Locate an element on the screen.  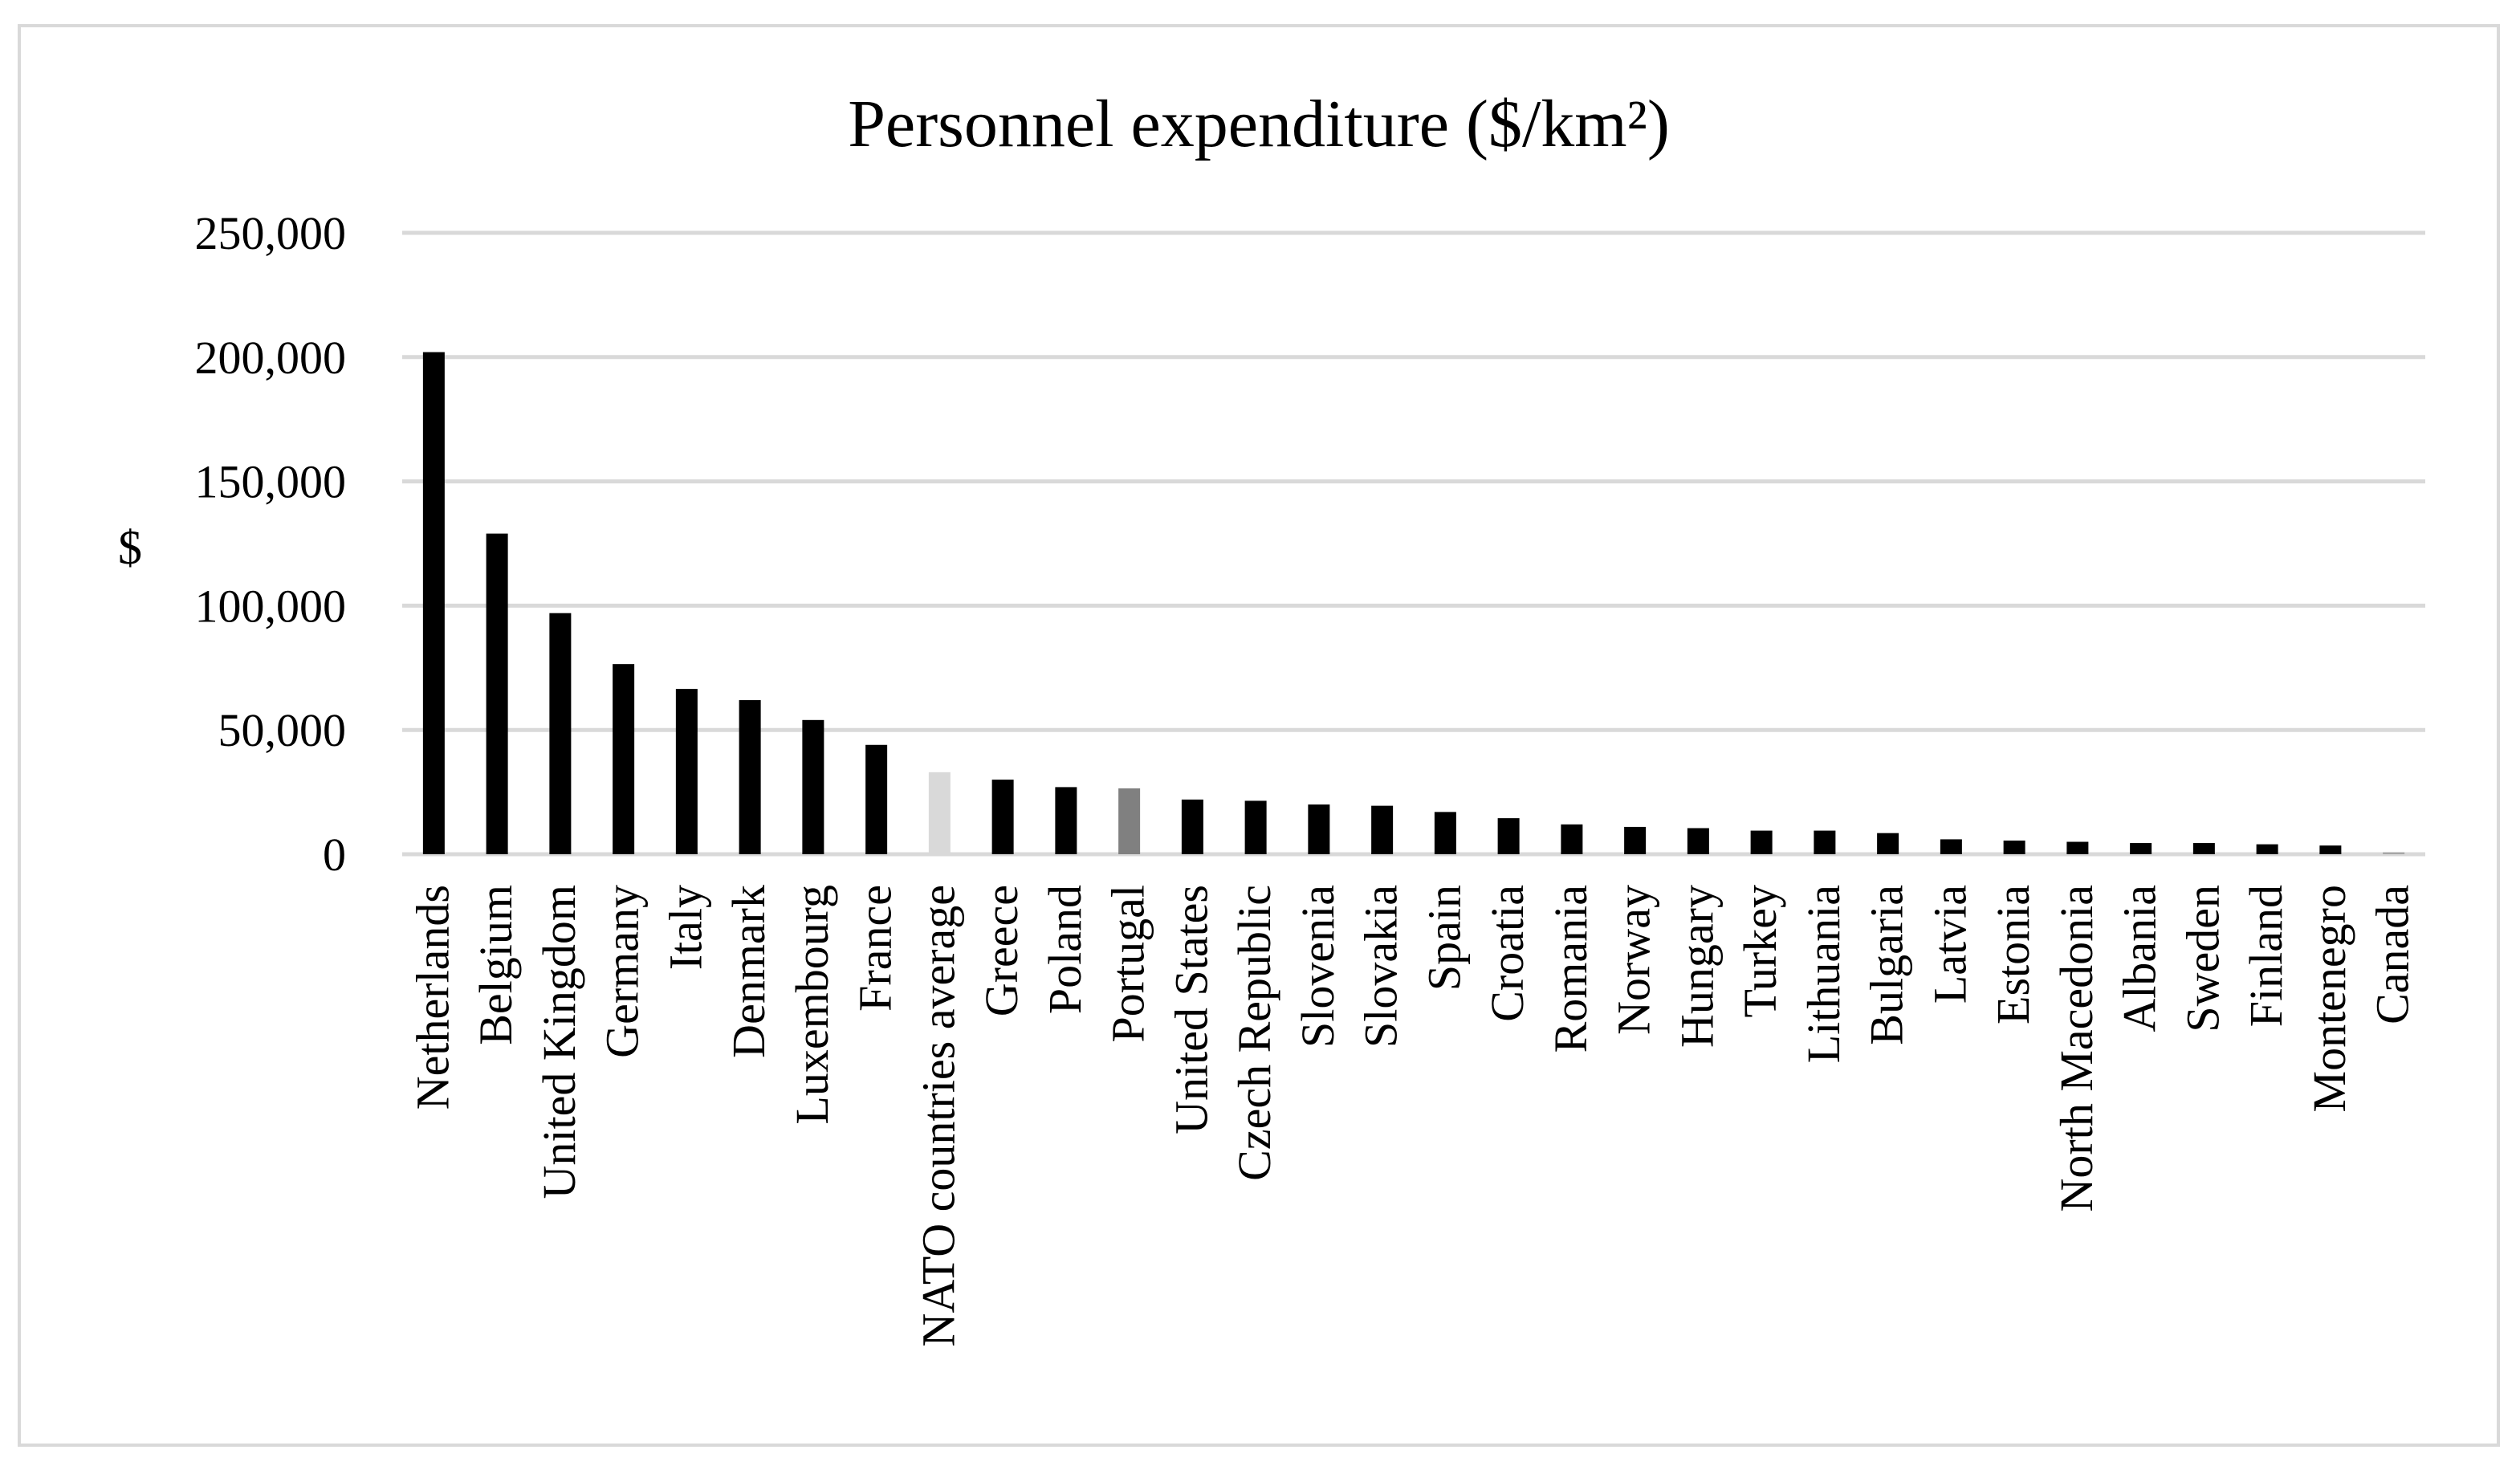
x-category-label: France is located at coordinates (875, 948).